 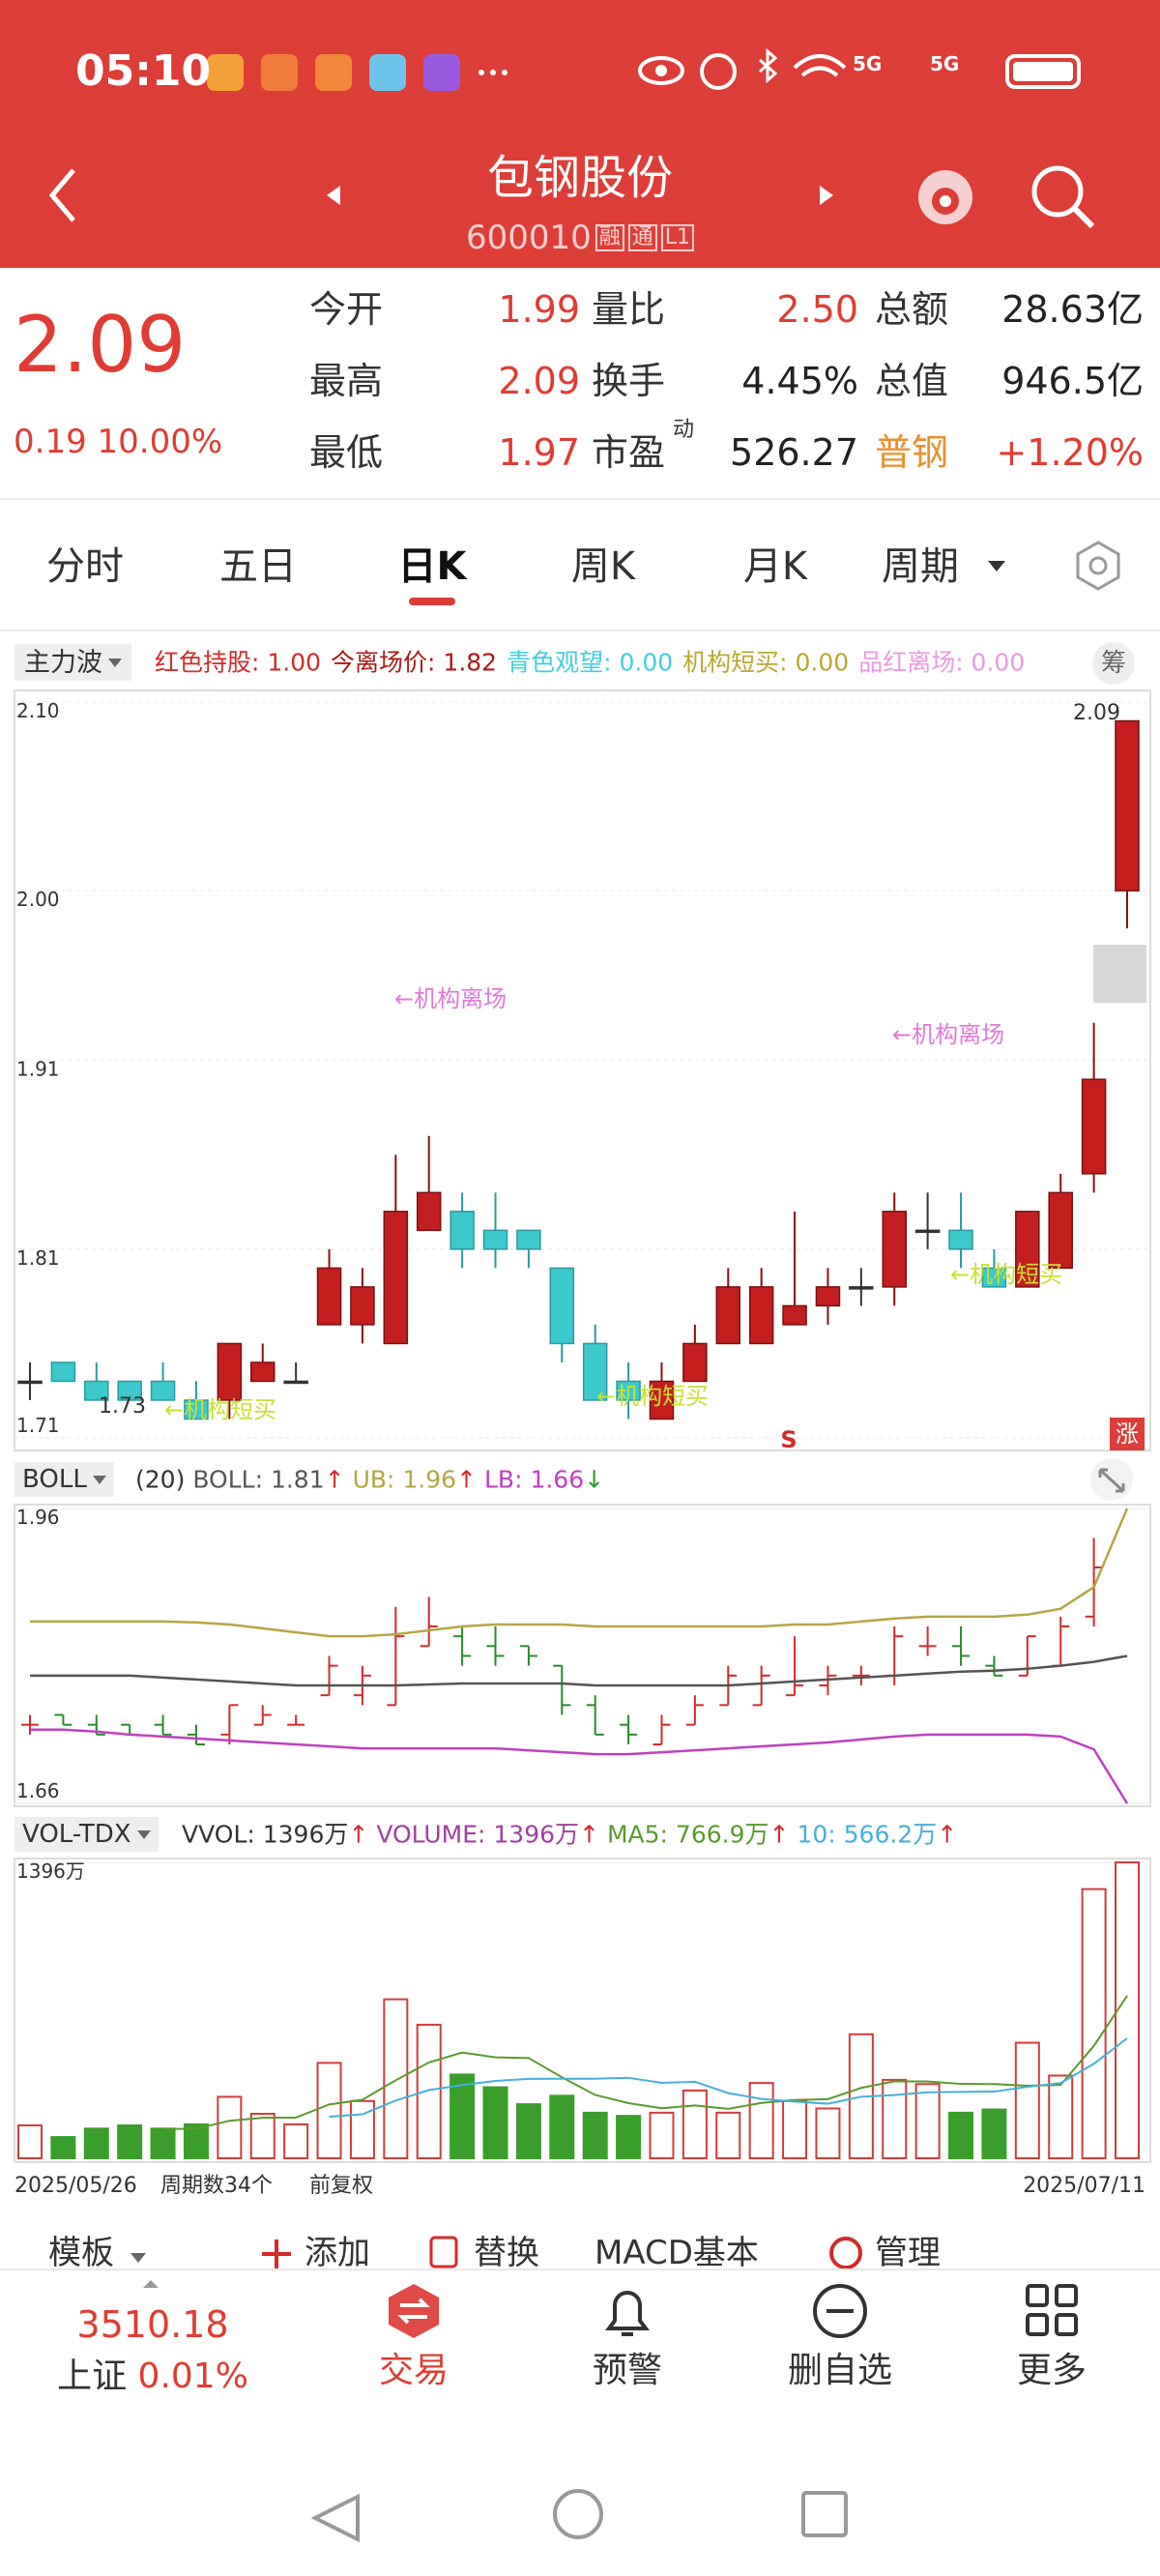 I want to click on remove-icon, so click(x=840, y=2311).